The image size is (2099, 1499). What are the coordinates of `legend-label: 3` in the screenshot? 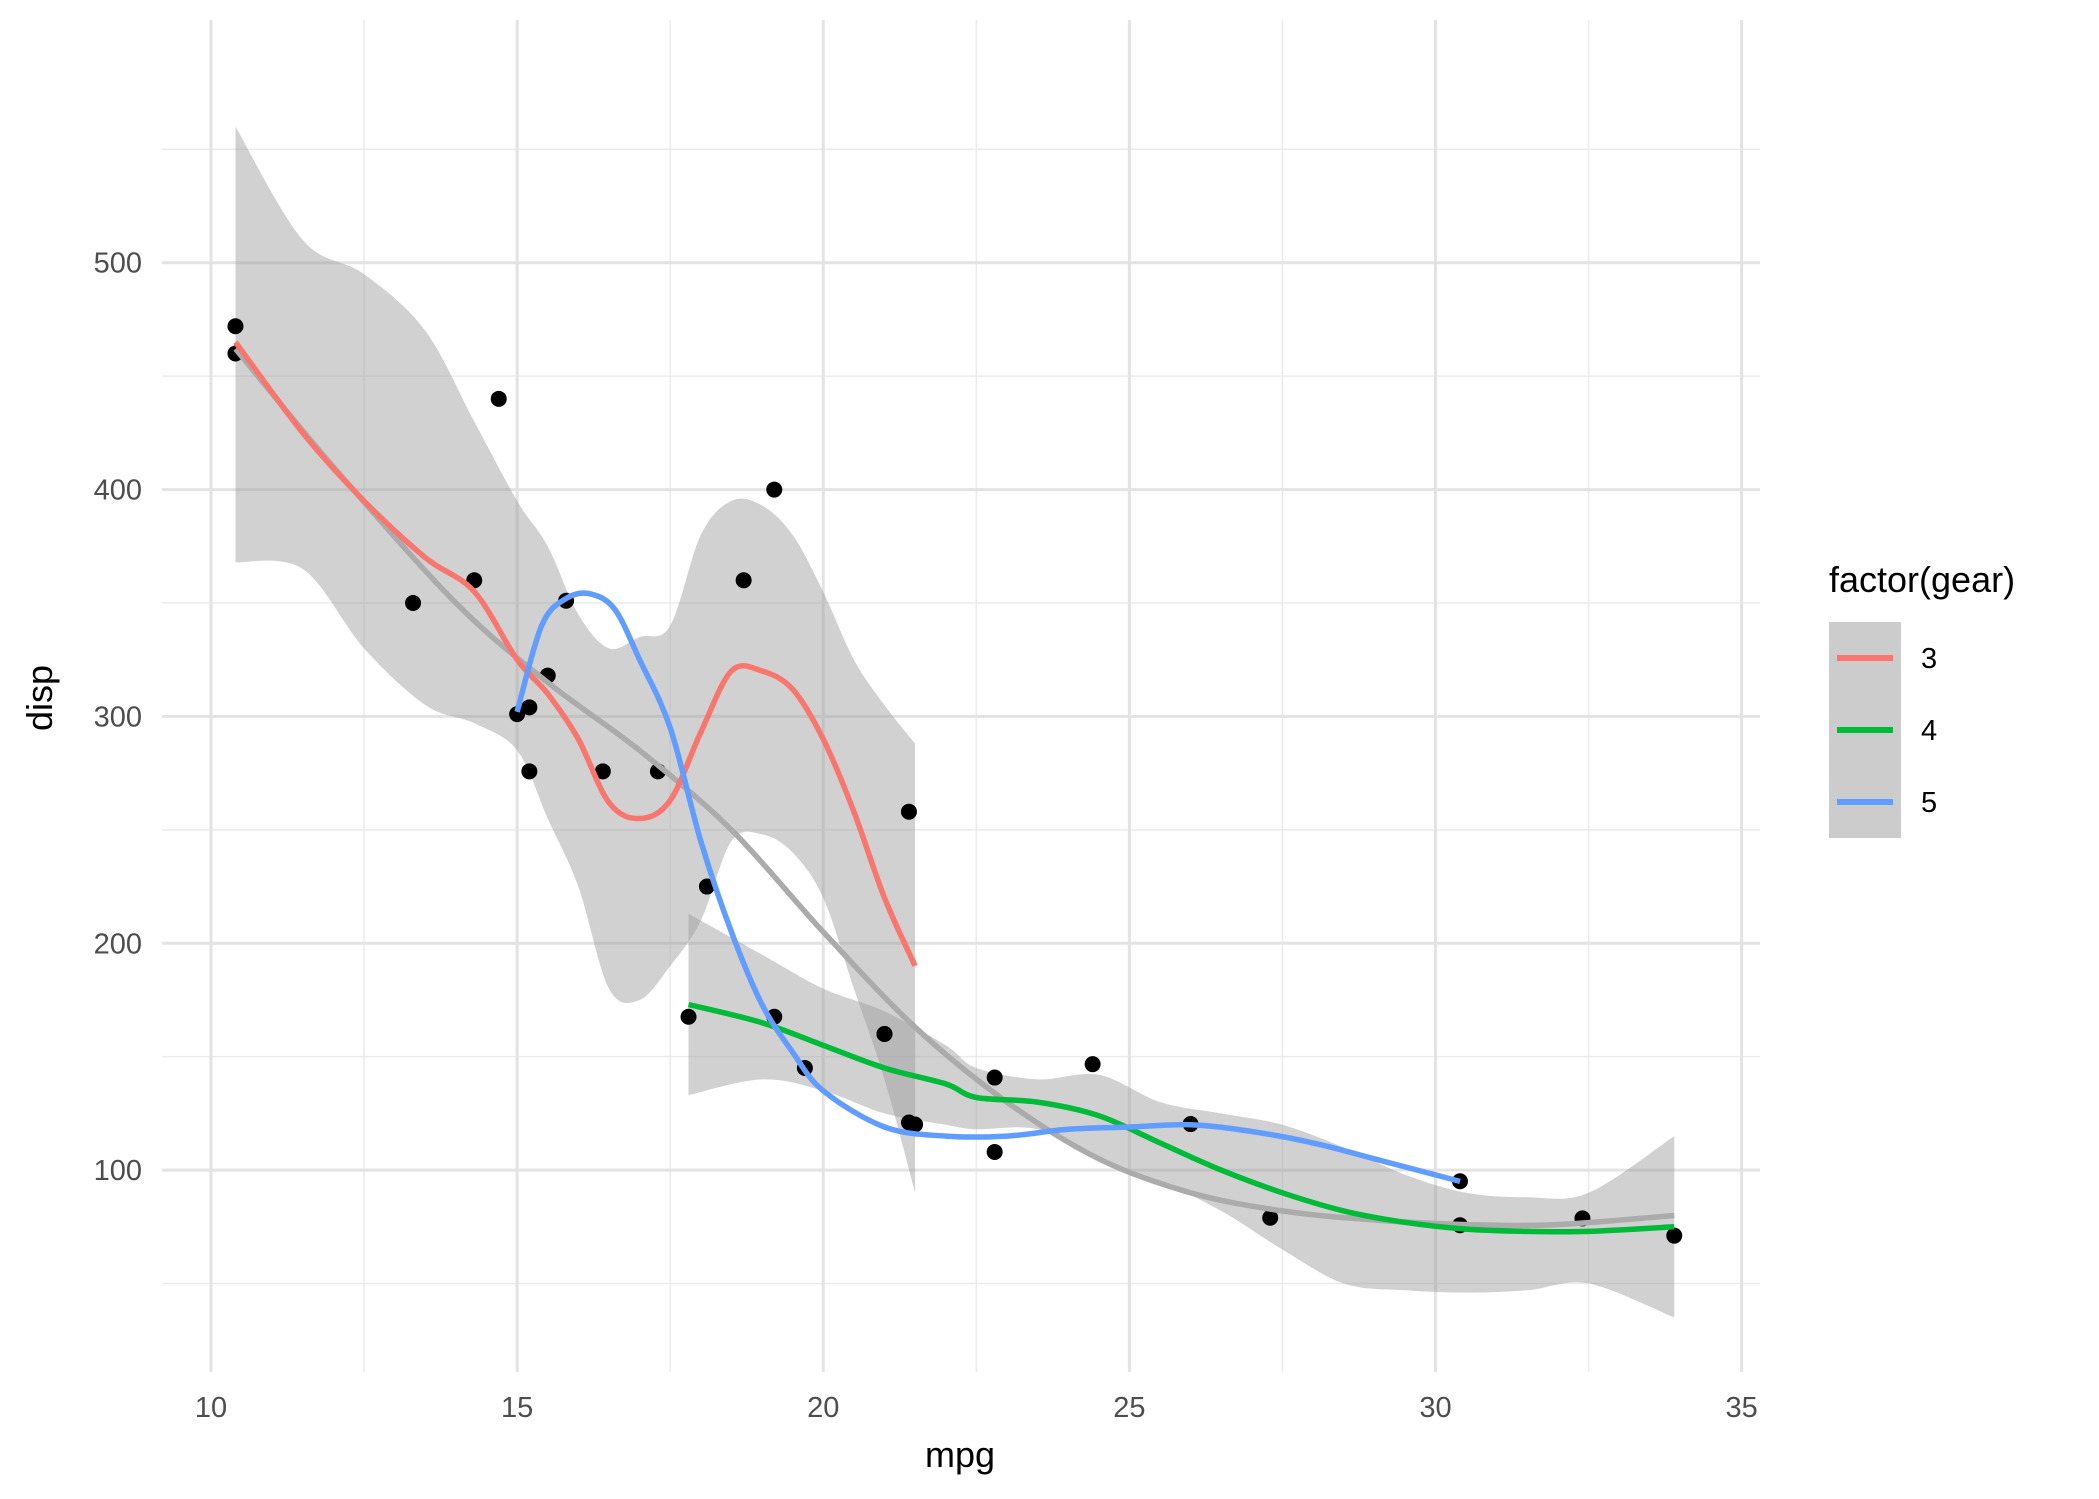 It's located at (1929, 659).